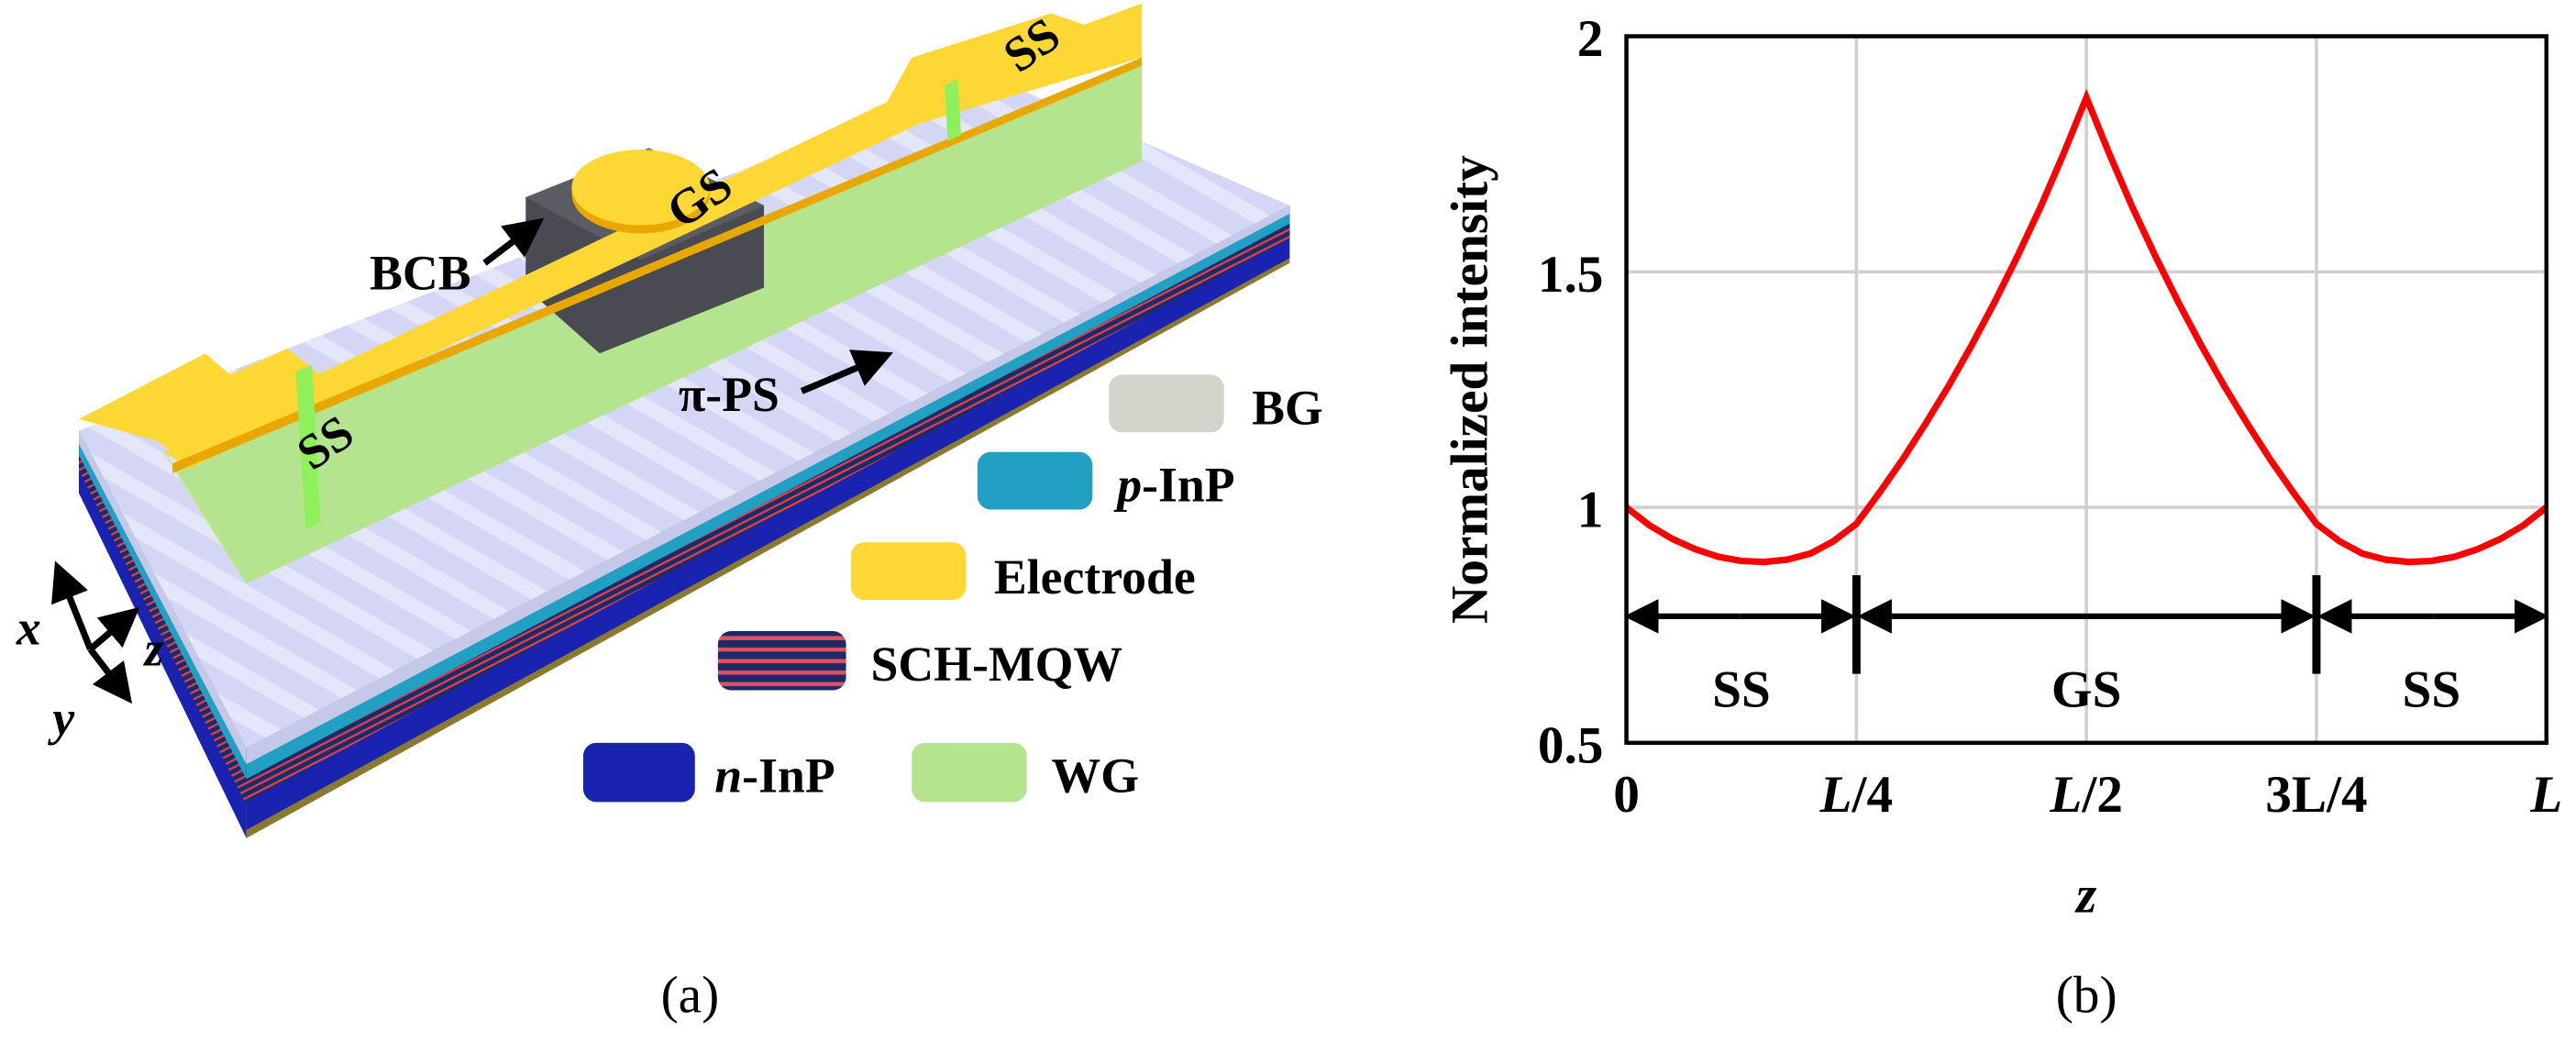 This screenshot has width=2576, height=1042. Describe the element at coordinates (908, 571) in the screenshot. I see `legend-swatch-electrode` at that location.